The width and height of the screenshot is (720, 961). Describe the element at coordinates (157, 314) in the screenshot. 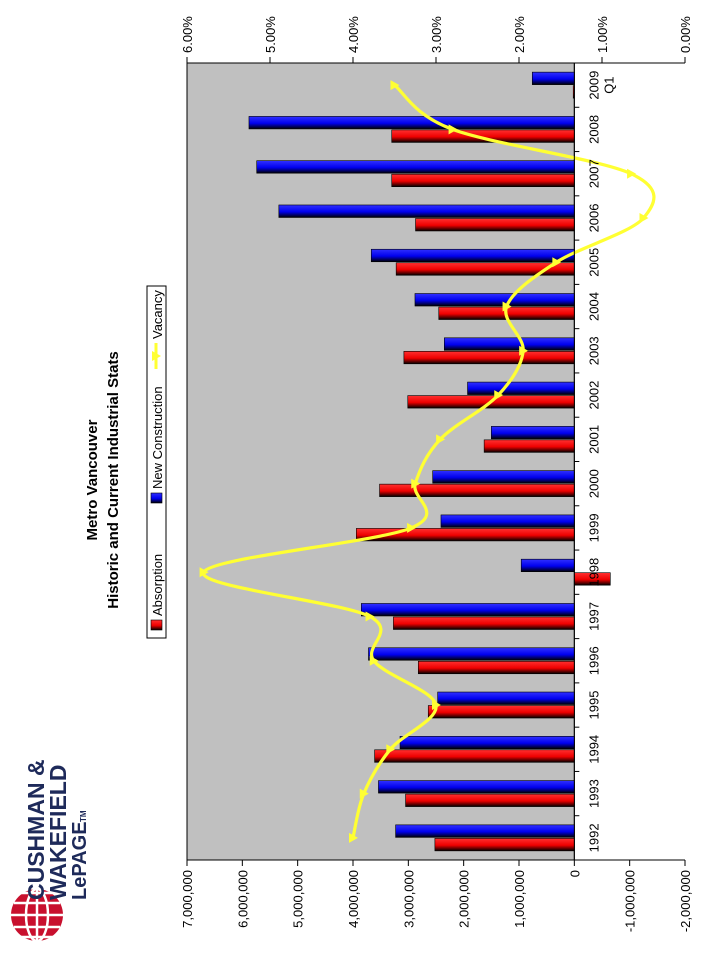

I see `legend-label-2: Vacancy` at that location.